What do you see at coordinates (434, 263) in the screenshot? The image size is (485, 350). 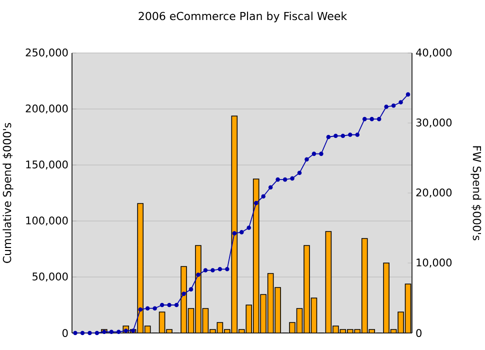 I see `y2-tick-label: 10,000` at bounding box center [434, 263].